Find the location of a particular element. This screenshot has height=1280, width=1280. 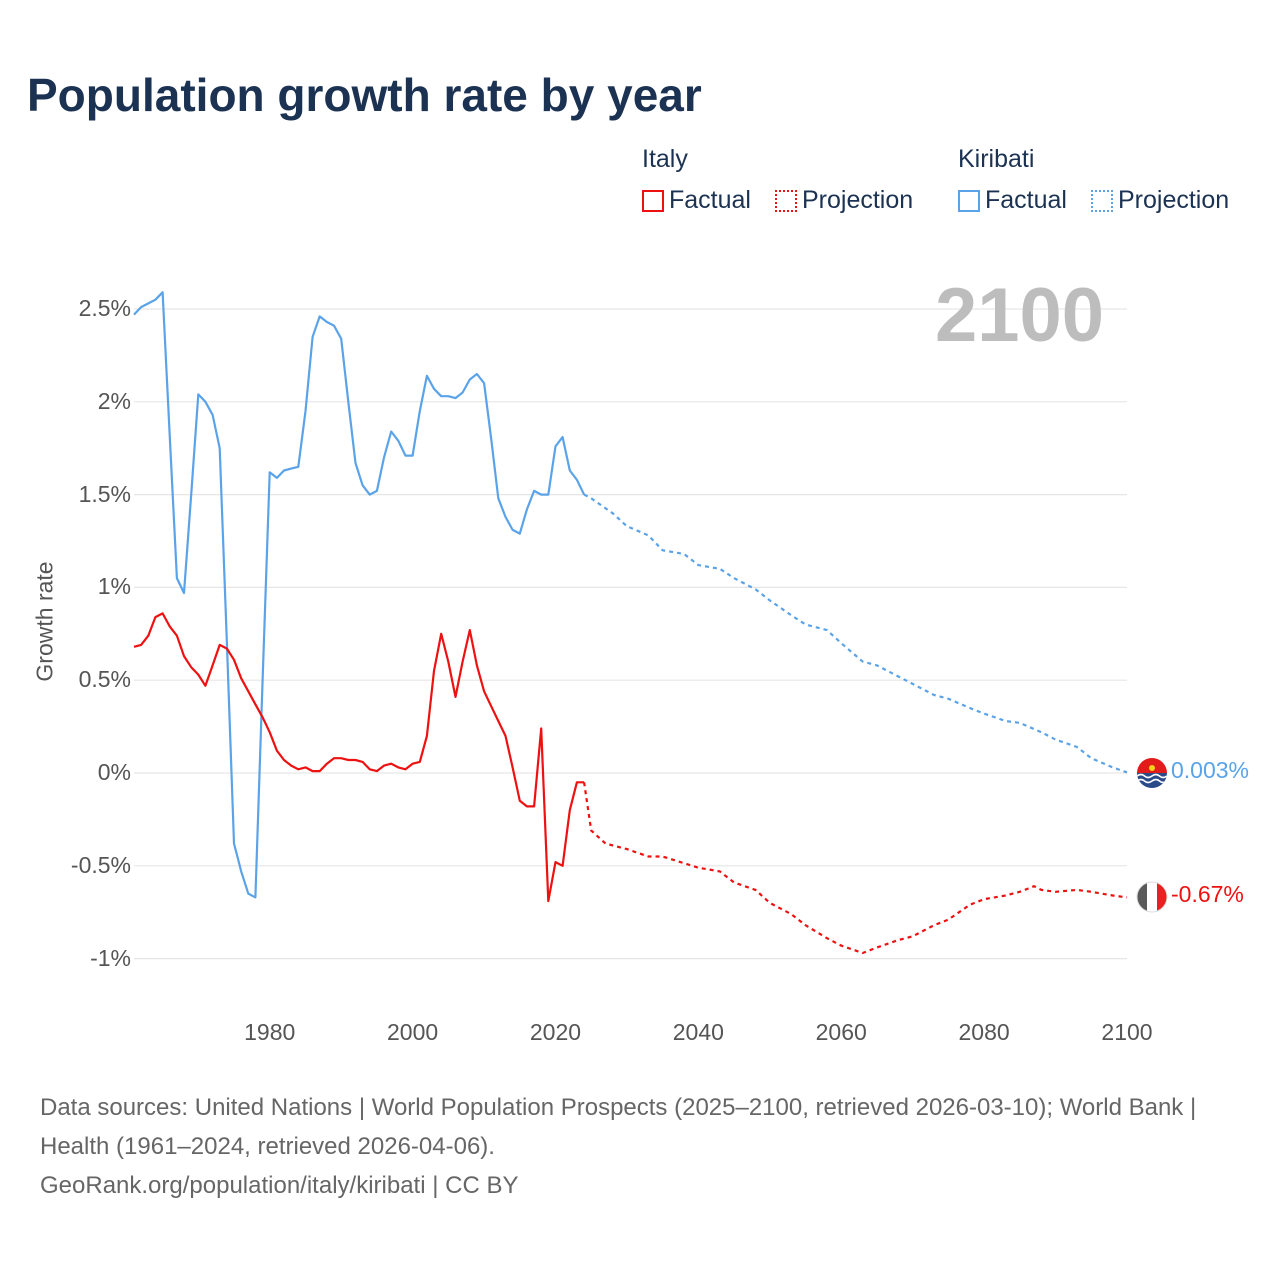

italy-factual-line is located at coordinates (359, 757).